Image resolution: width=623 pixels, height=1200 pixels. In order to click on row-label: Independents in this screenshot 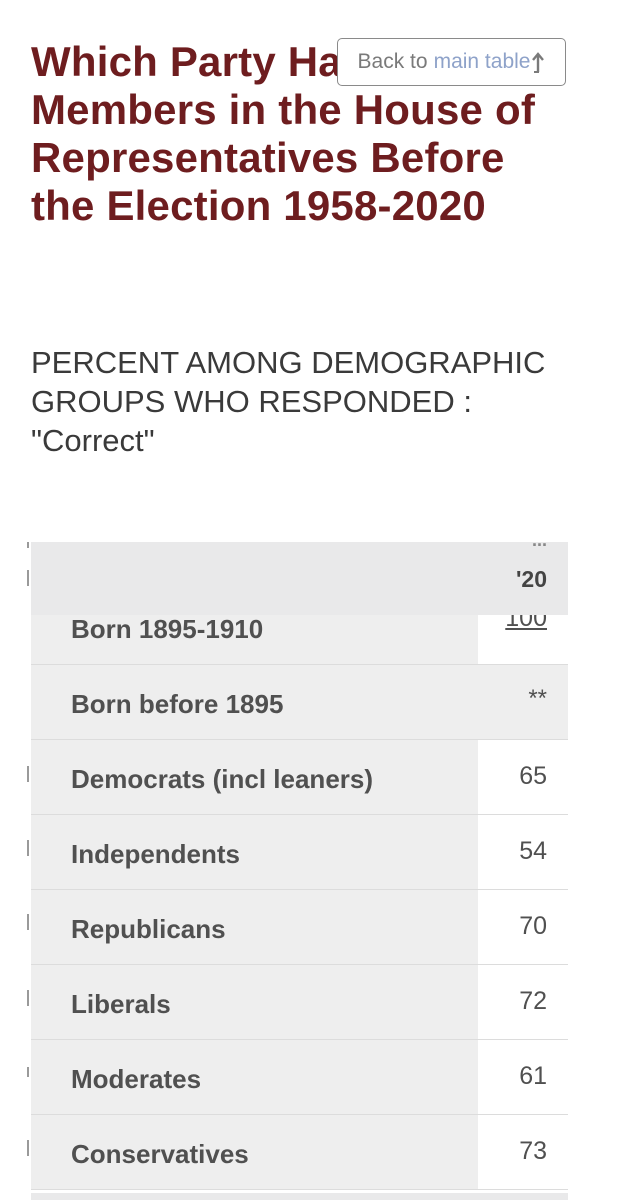, I will do `click(156, 854)`.